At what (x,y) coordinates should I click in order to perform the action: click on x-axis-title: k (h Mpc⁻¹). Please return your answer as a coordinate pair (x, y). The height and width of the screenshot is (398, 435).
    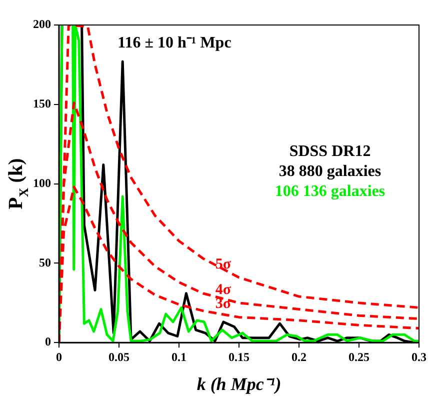
    Looking at the image, I should click on (239, 384).